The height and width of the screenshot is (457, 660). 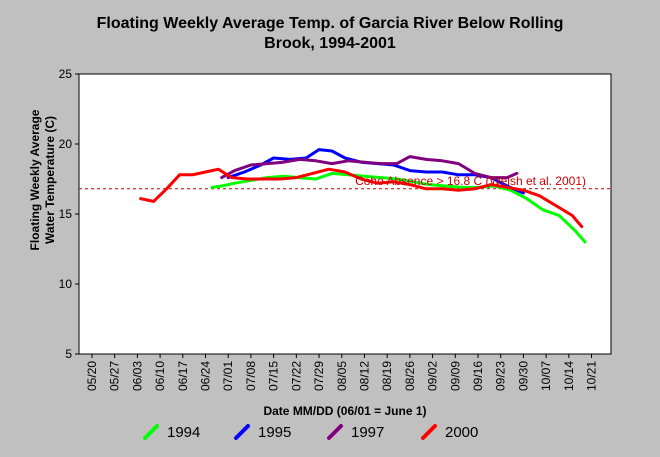 What do you see at coordinates (429, 432) in the screenshot?
I see `legend-swatch-2000` at bounding box center [429, 432].